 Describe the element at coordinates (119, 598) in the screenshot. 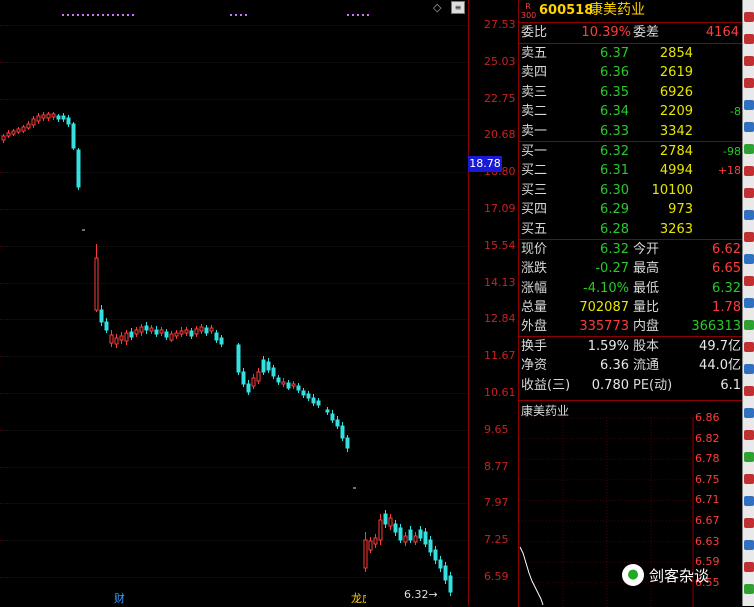

I see `event-mark-finance: 财` at that location.